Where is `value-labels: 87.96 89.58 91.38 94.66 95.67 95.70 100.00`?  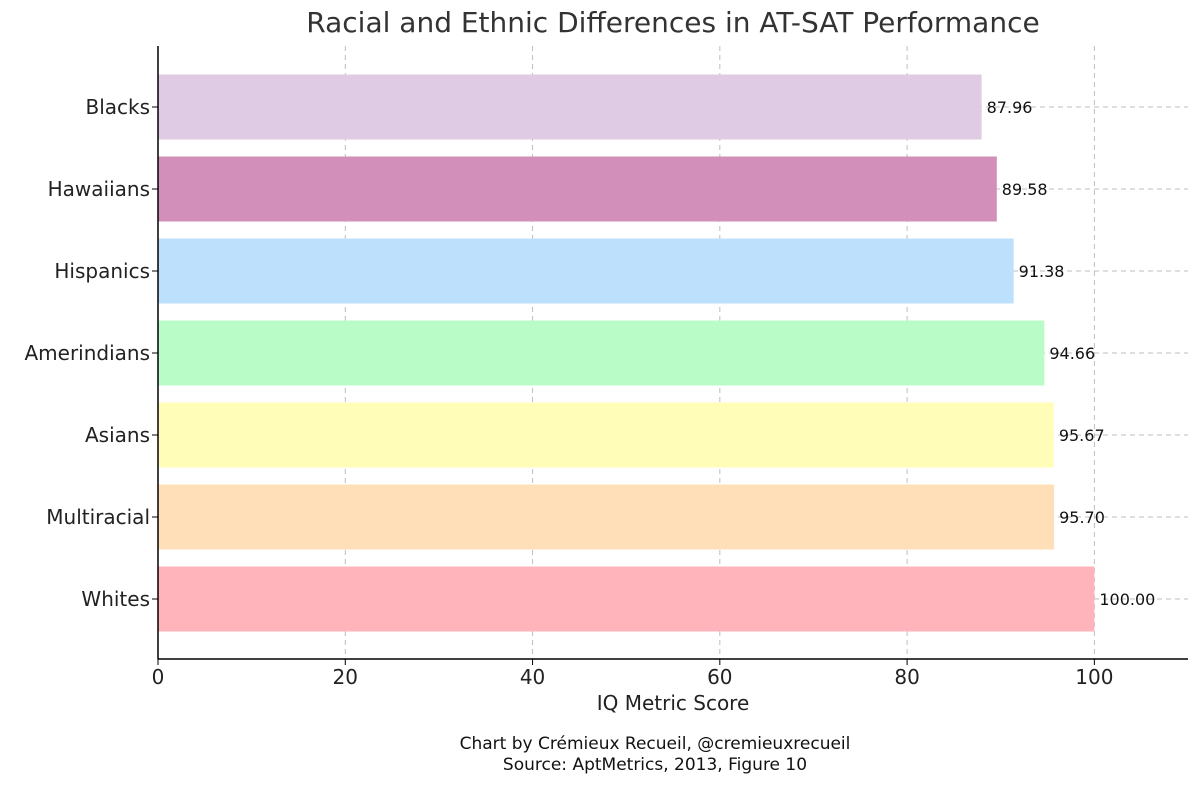 value-labels: 87.96 89.58 91.38 94.66 95.67 95.70 100.00 is located at coordinates (1071, 353).